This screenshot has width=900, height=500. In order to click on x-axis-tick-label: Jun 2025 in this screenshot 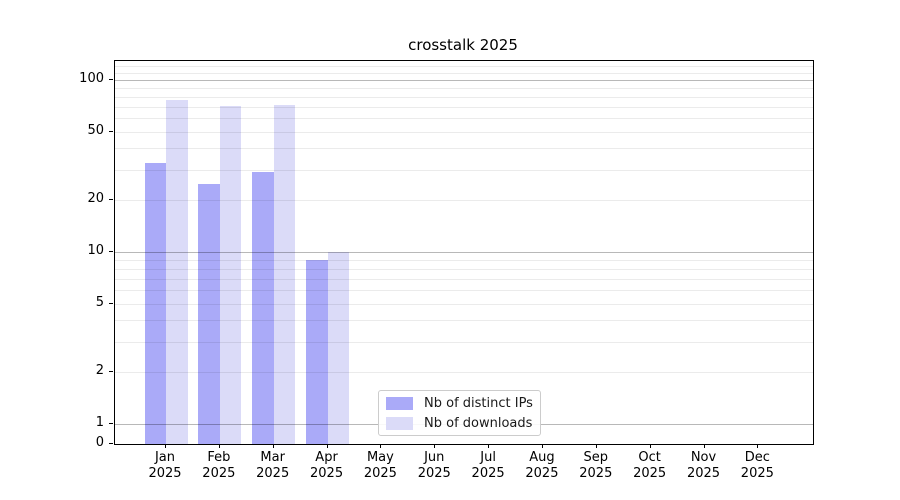, I will do `click(434, 466)`.